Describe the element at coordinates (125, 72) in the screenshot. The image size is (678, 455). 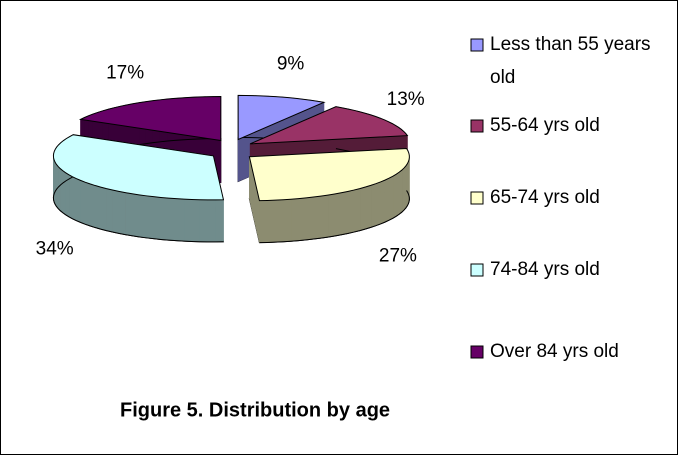
I see `data-label: 17%` at that location.